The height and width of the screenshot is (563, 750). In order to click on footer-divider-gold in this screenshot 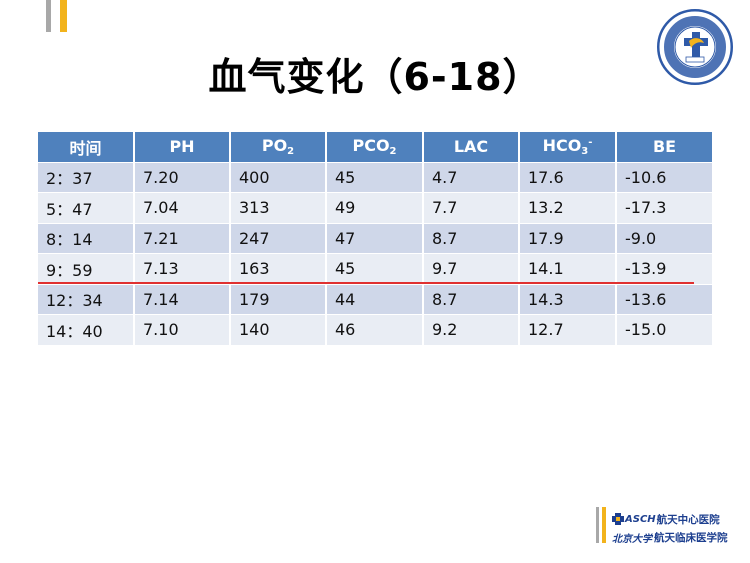, I will do `click(604, 525)`.